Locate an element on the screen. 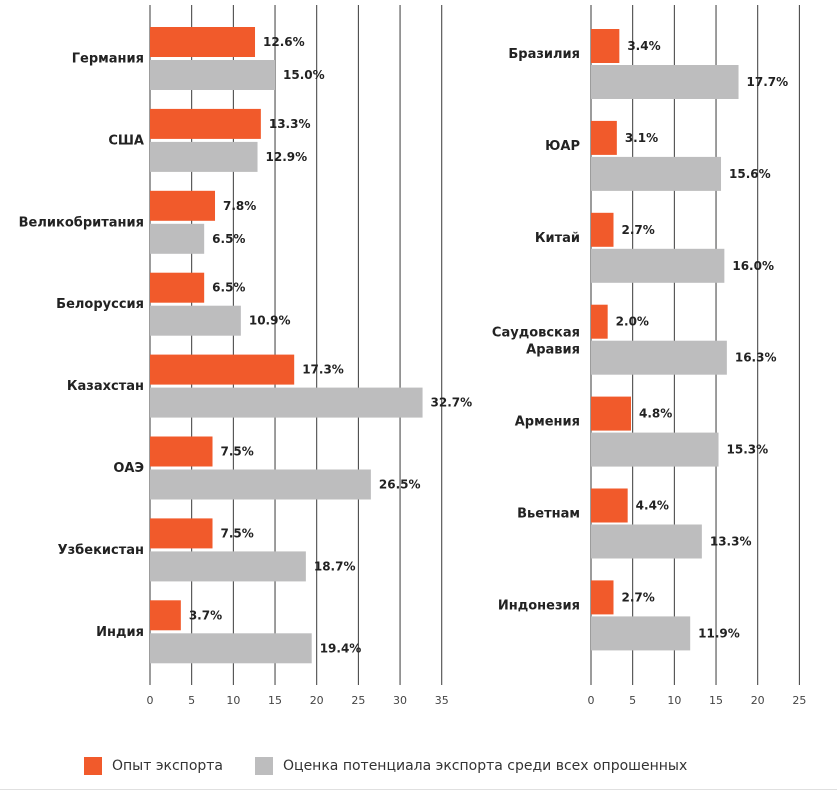 The width and height of the screenshot is (837, 791). tick-label-p1-3: 15 is located at coordinates (275, 700).